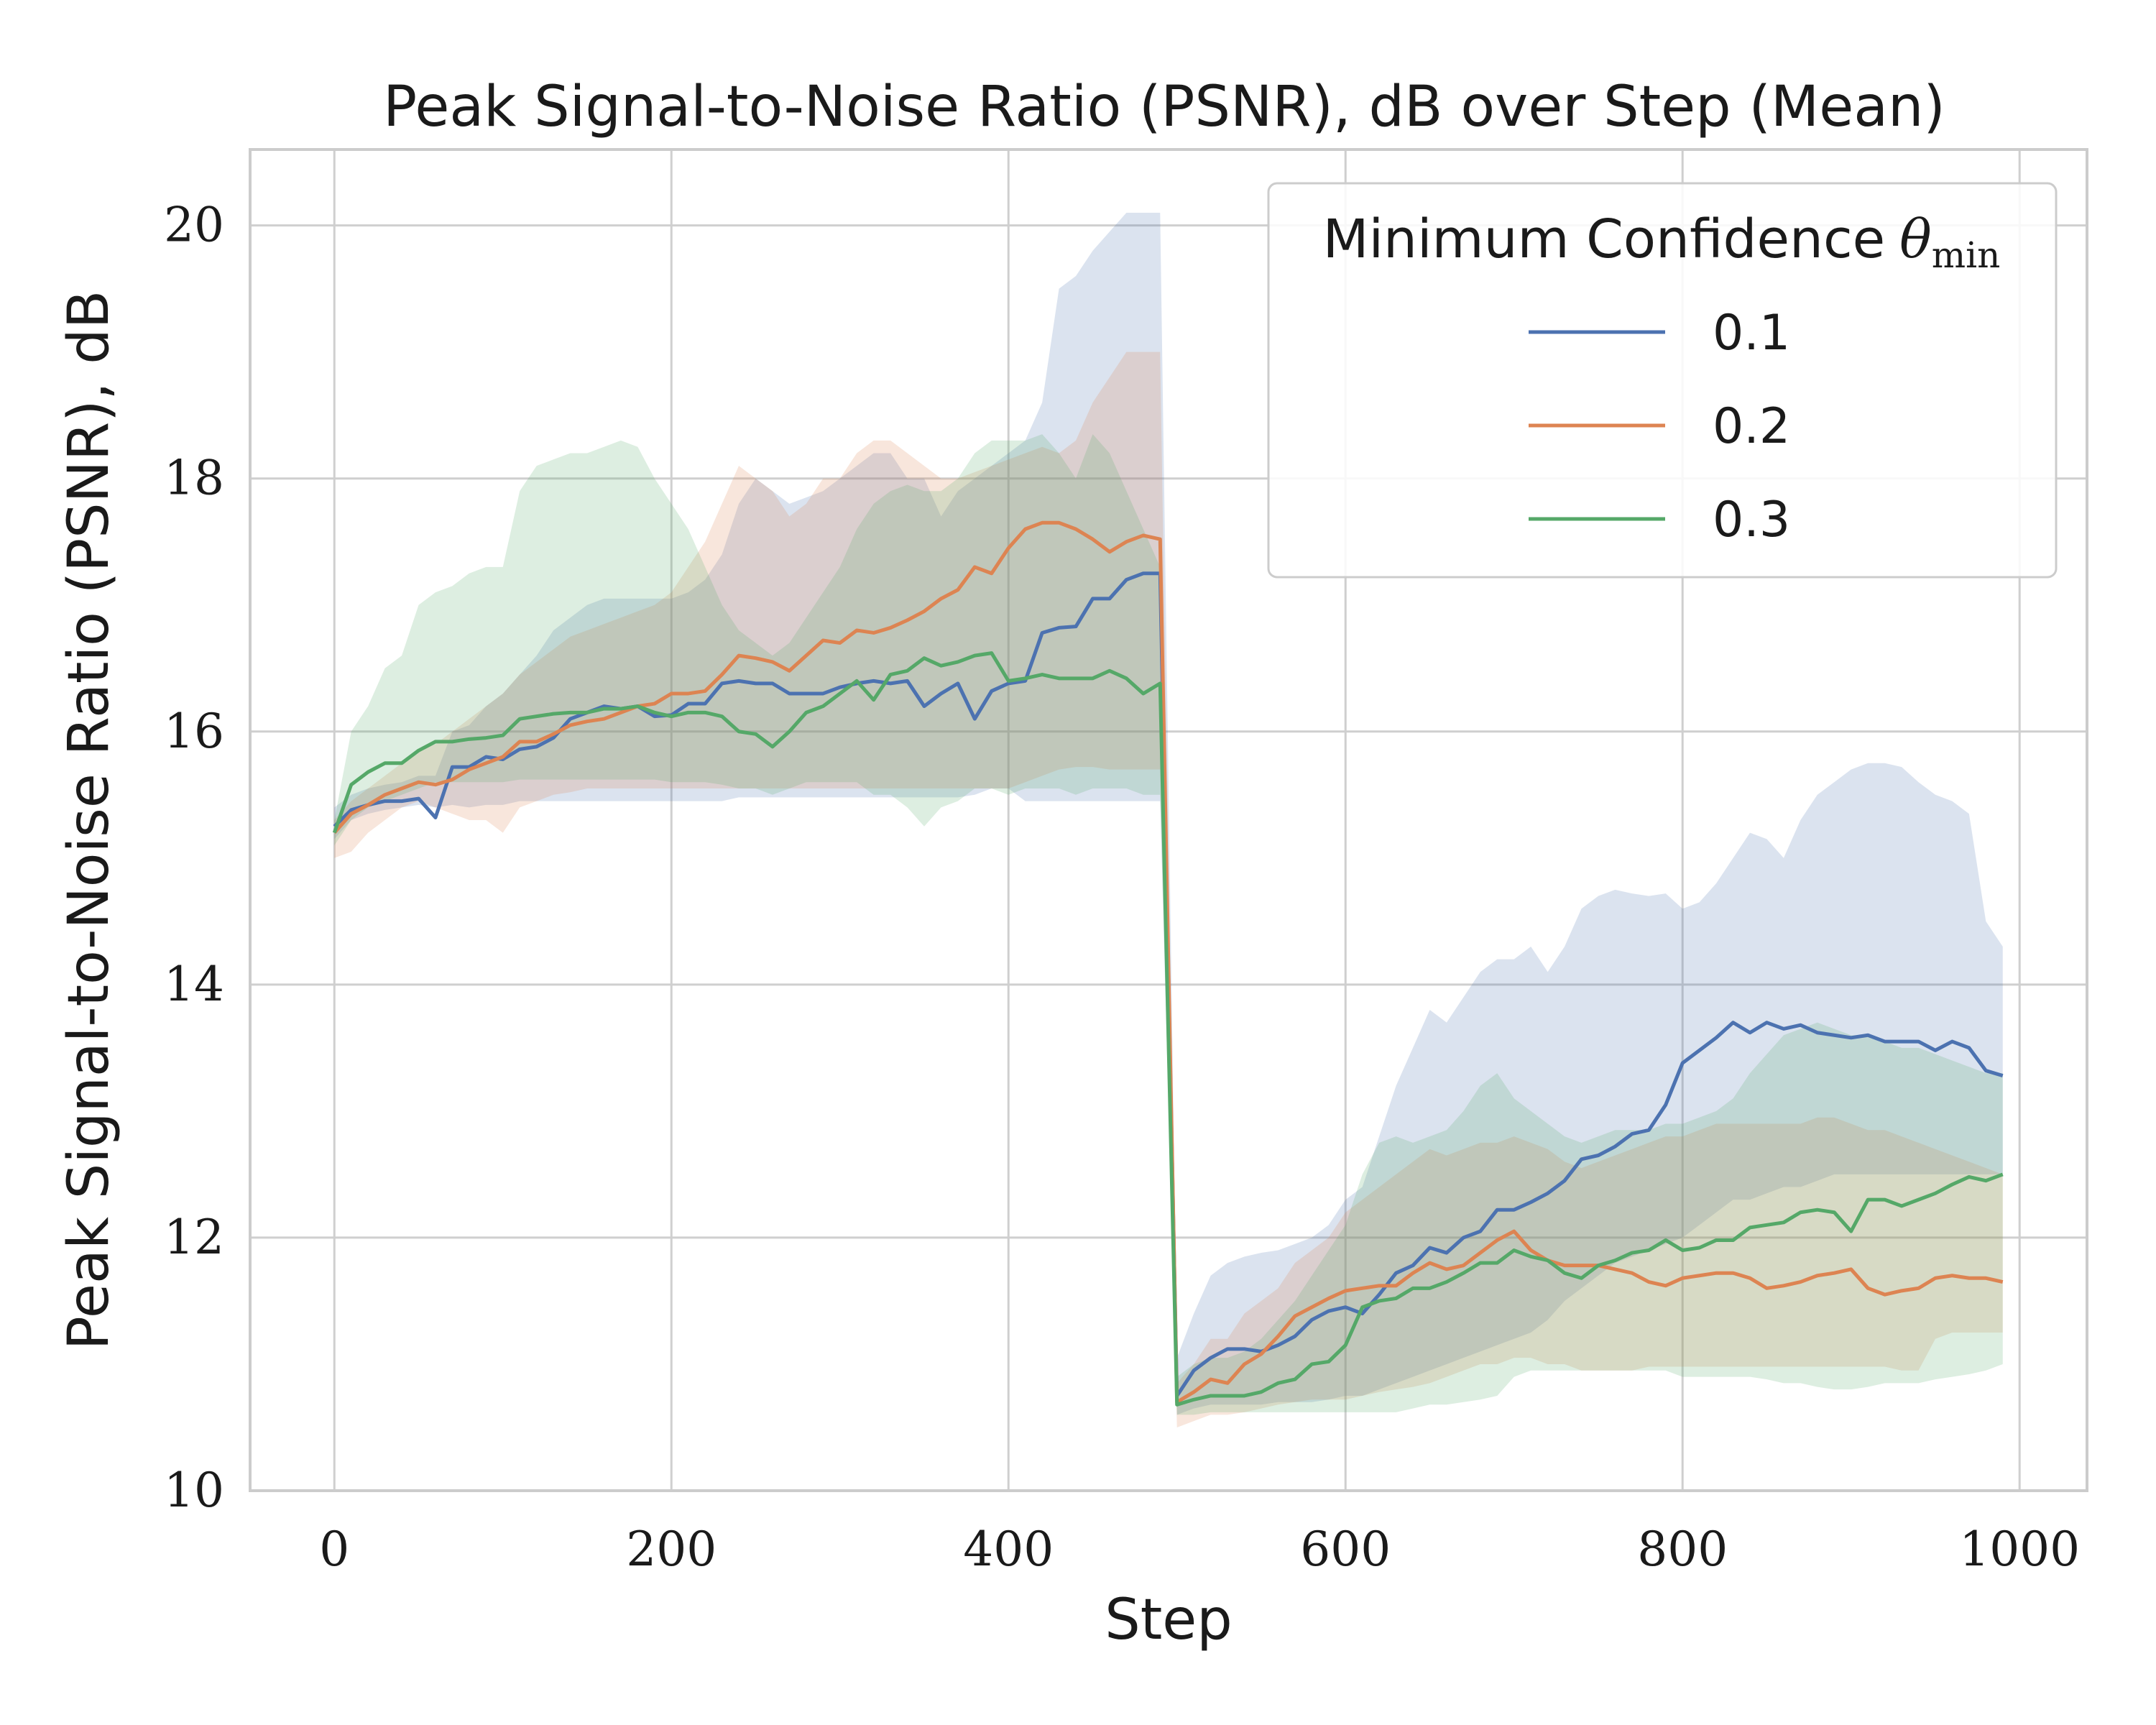  What do you see at coordinates (1752, 333) in the screenshot?
I see `legend-label-0.1: 0.1` at bounding box center [1752, 333].